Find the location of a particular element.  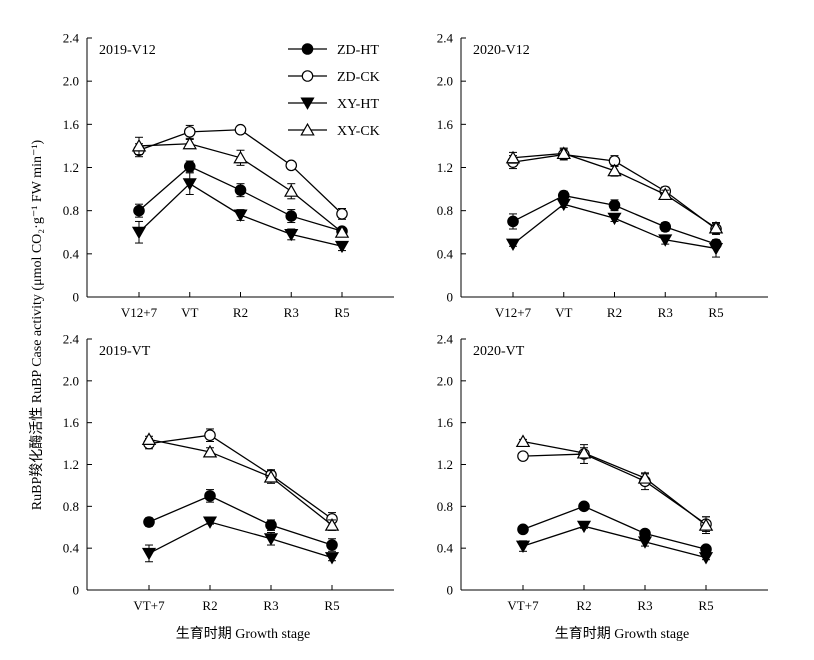

x-tick-label: V12+7 is located at coordinates (139, 312).